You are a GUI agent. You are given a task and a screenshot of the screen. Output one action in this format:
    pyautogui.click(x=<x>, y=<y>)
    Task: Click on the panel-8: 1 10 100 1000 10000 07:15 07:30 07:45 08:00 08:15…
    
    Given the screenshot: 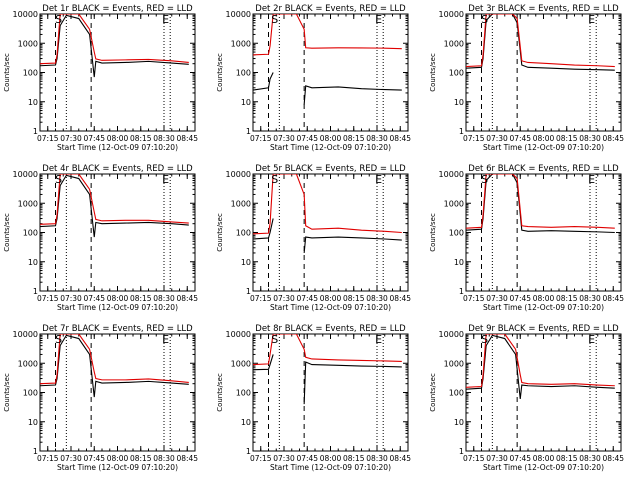 What is the action you would take?
    pyautogui.click(x=313, y=398)
    